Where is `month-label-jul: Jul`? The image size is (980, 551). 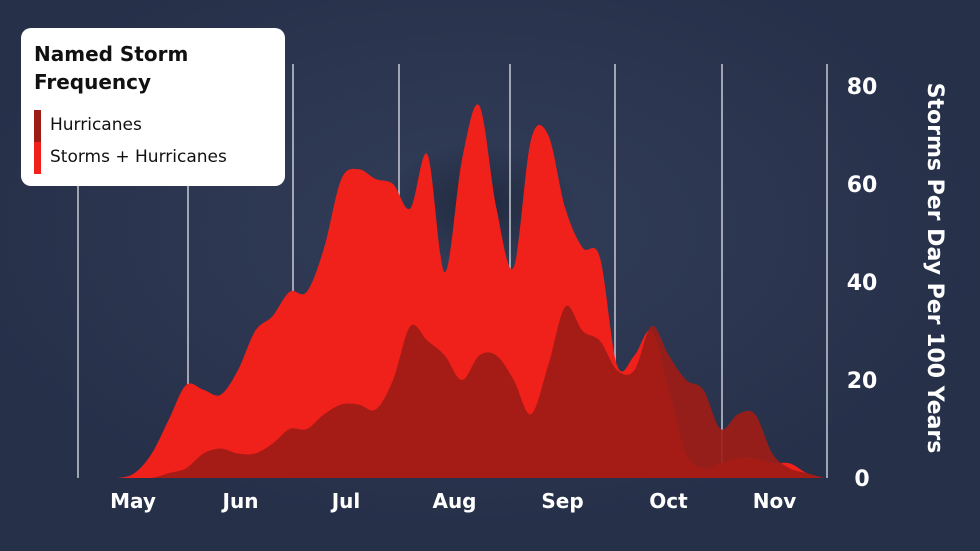 month-label-jul: Jul is located at coordinates (345, 501).